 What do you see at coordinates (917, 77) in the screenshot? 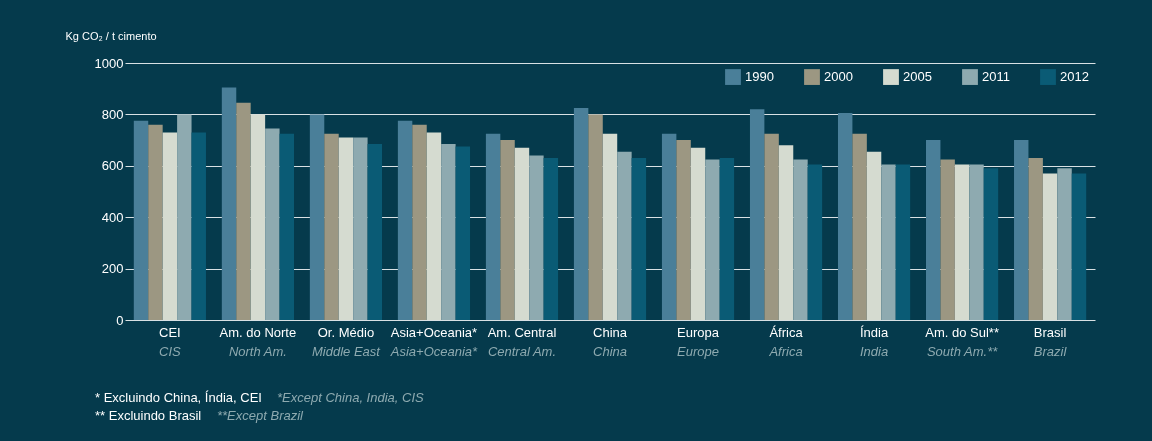
I see `legend-label: 2005` at bounding box center [917, 77].